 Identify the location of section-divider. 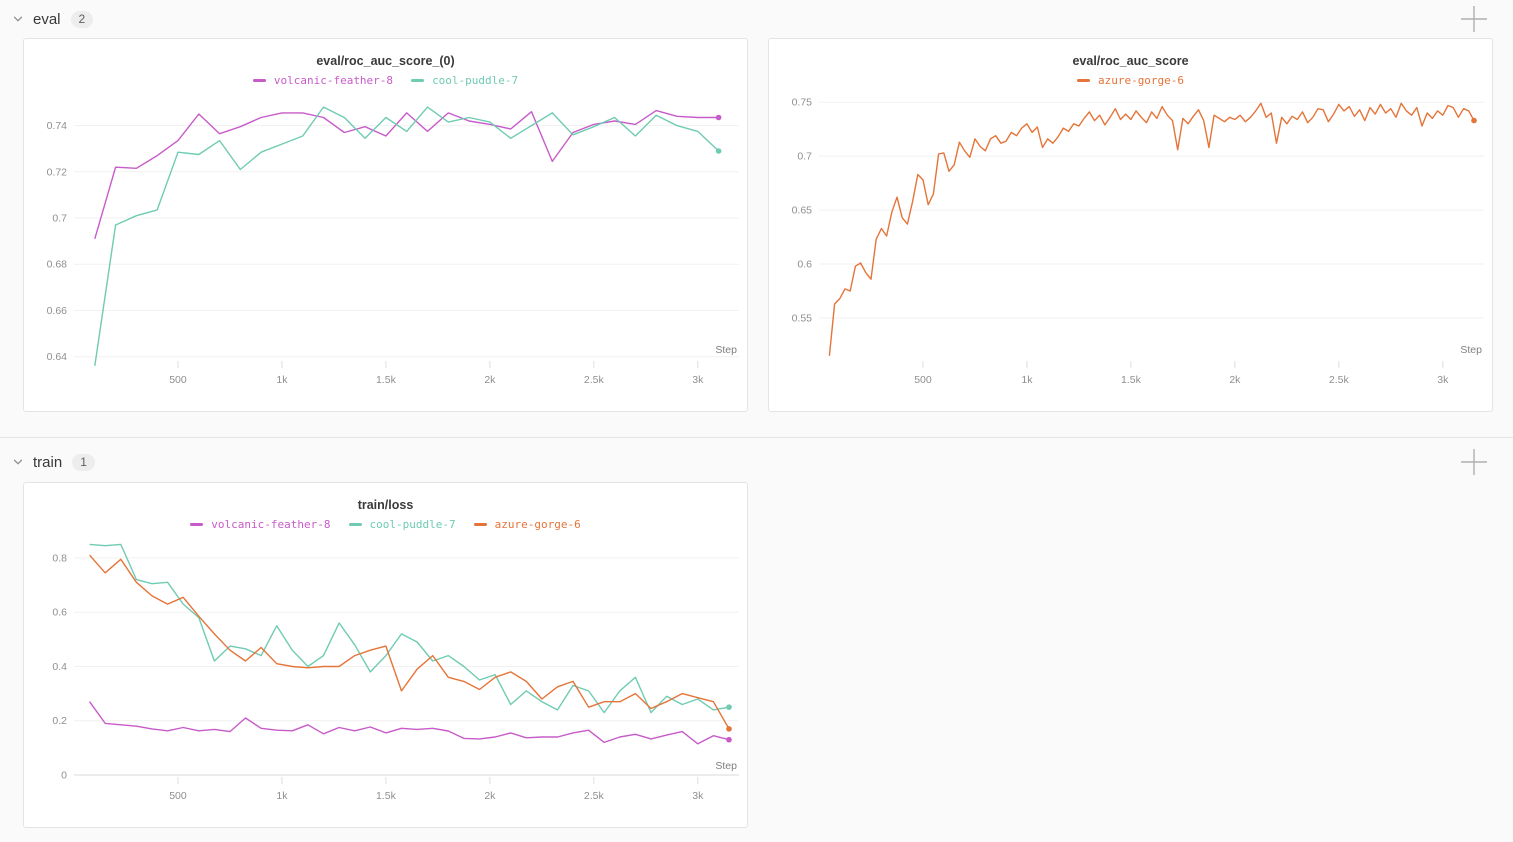
(756, 437).